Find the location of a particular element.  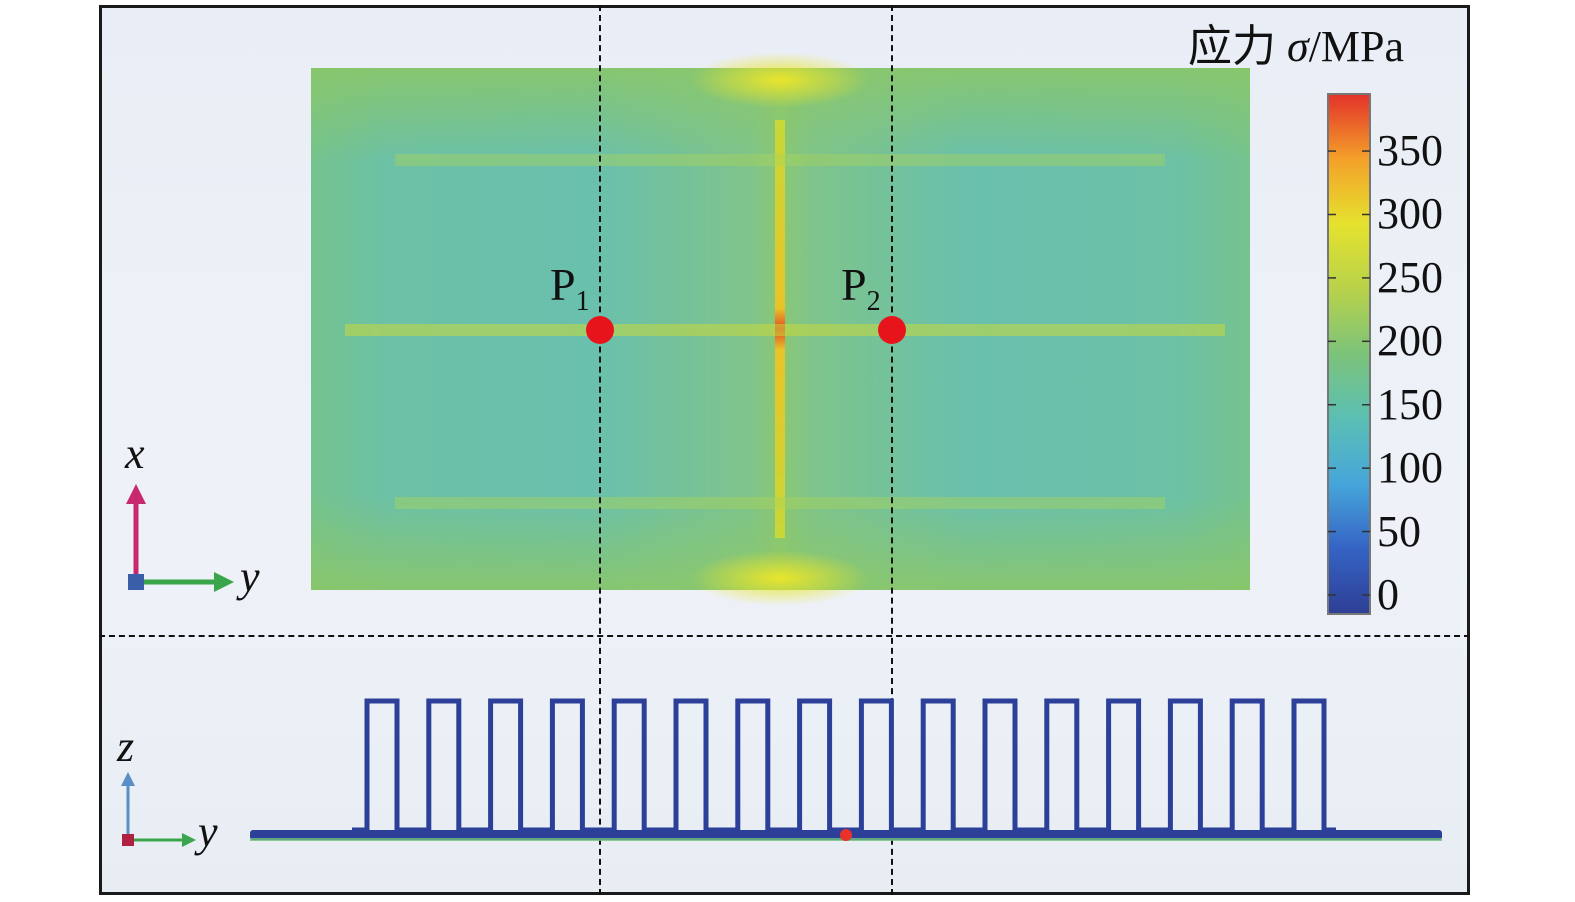

section-line-p2 is located at coordinates (892, 450).